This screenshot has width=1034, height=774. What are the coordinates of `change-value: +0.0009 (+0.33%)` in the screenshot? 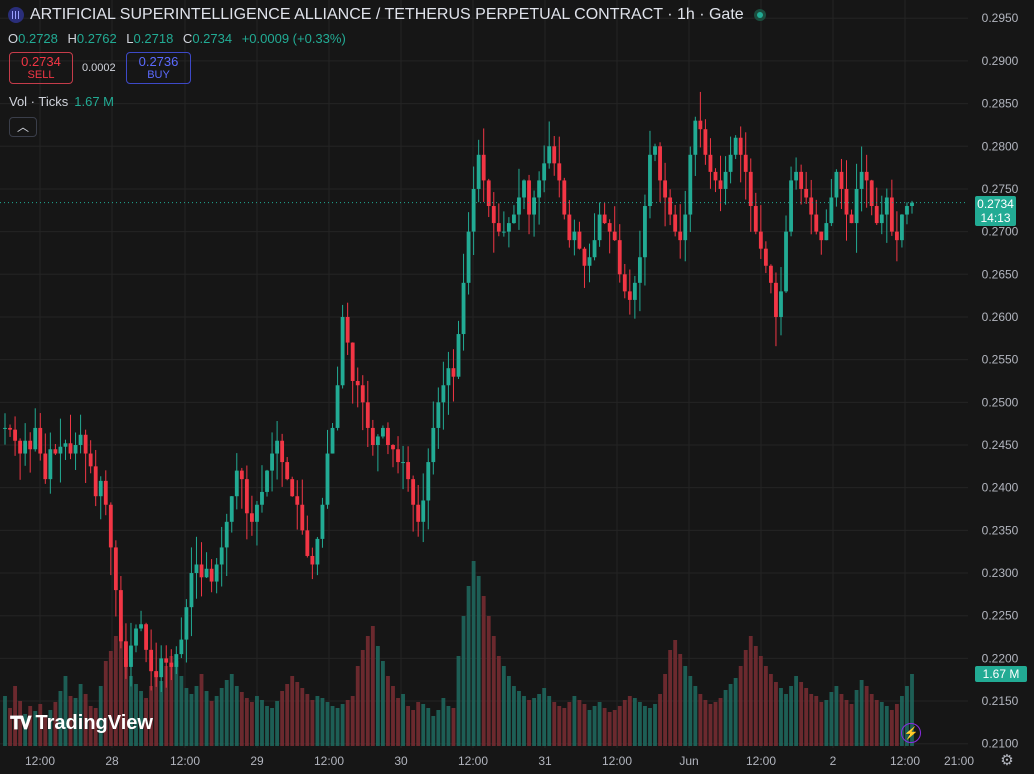 It's located at (293, 38).